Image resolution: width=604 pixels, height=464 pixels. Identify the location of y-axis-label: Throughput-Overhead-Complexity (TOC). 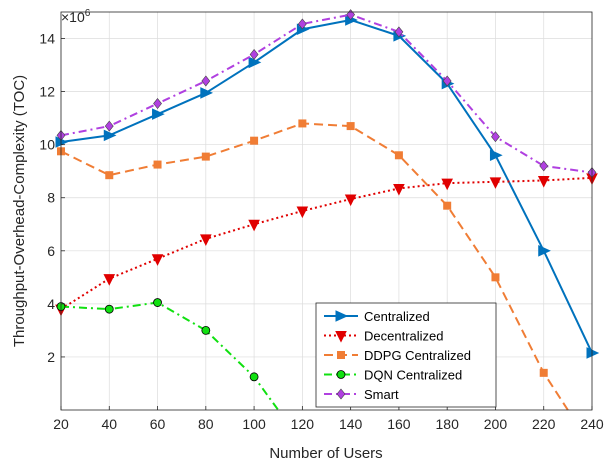
(19, 211).